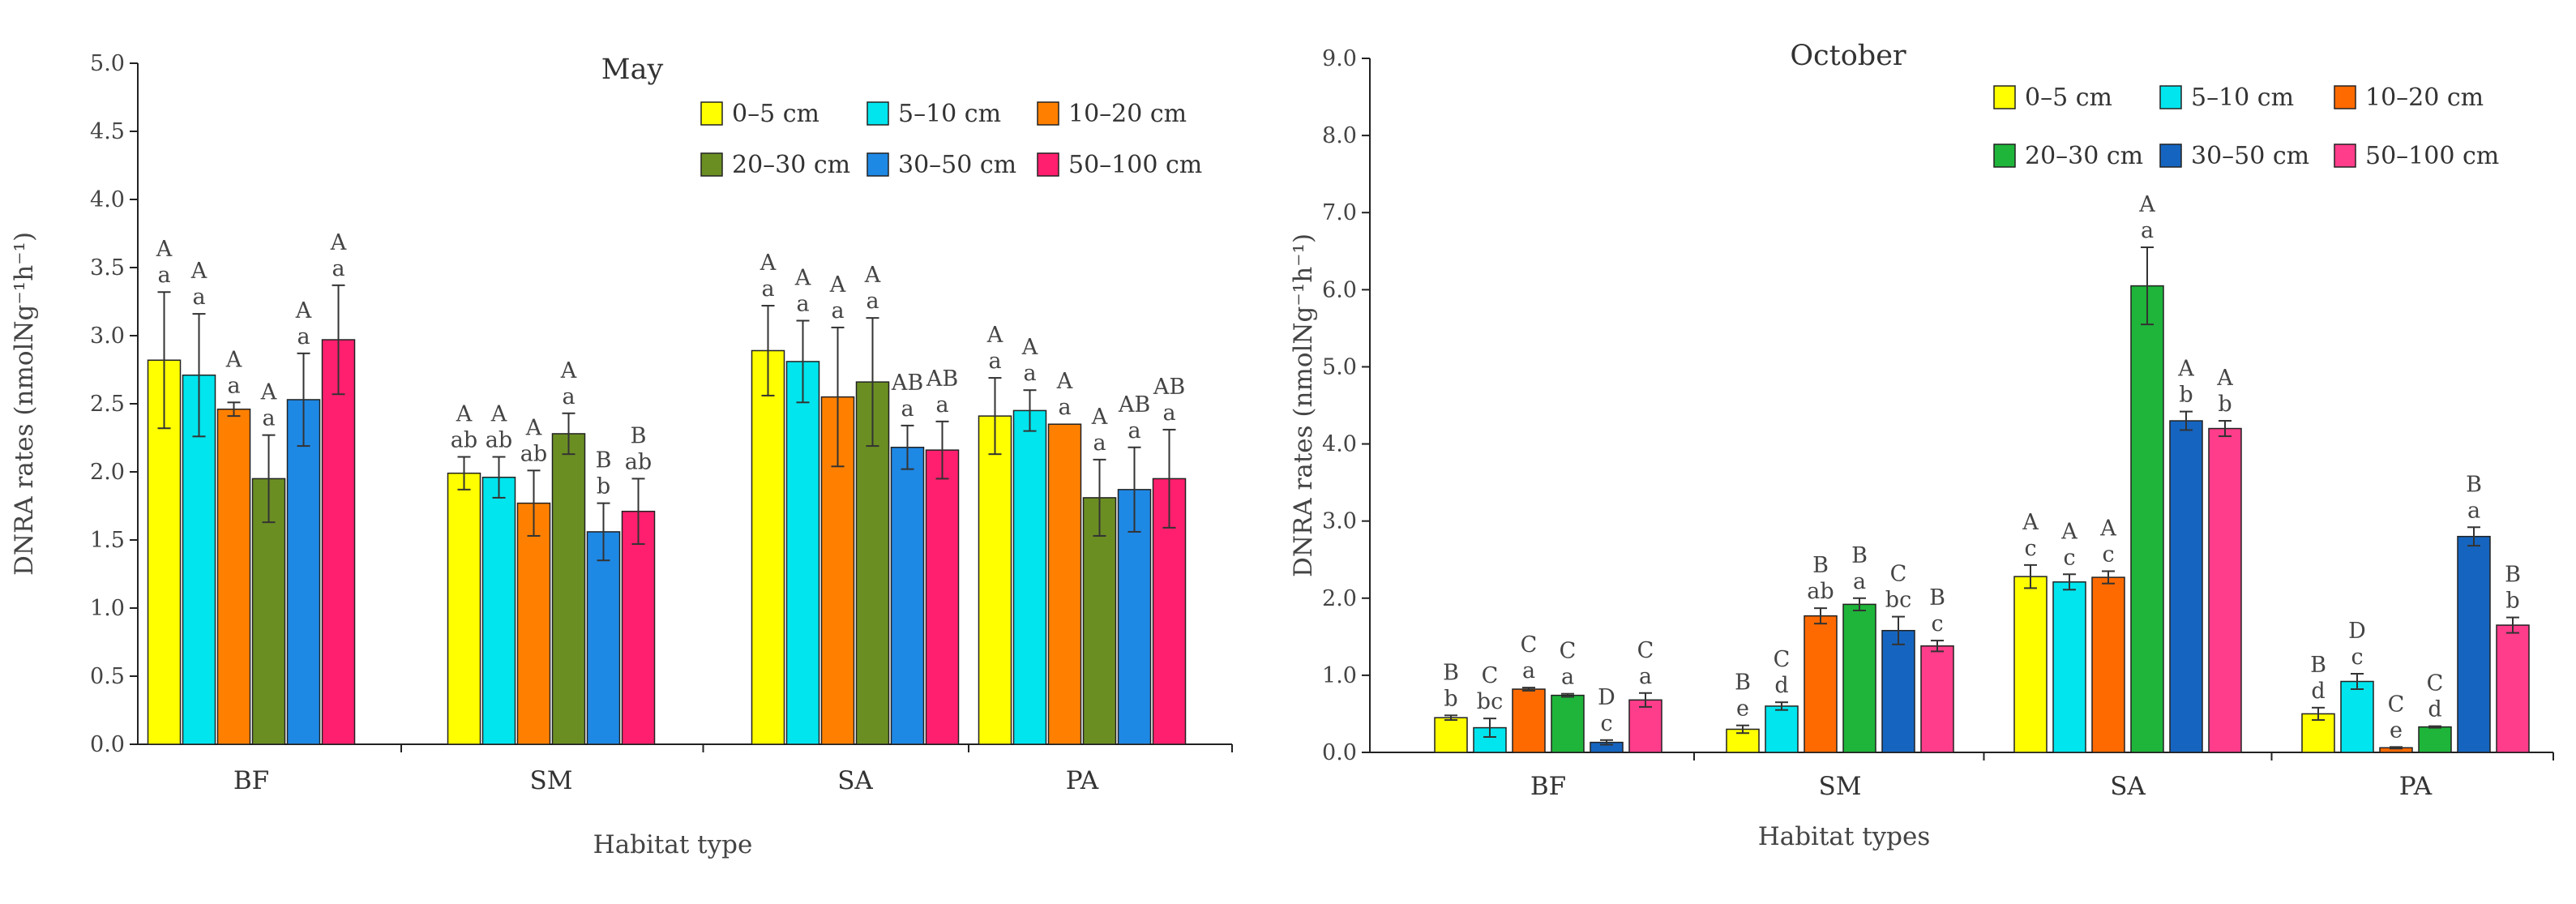  Describe the element at coordinates (107, 131) in the screenshot. I see `y-tick-label: 4.5` at that location.